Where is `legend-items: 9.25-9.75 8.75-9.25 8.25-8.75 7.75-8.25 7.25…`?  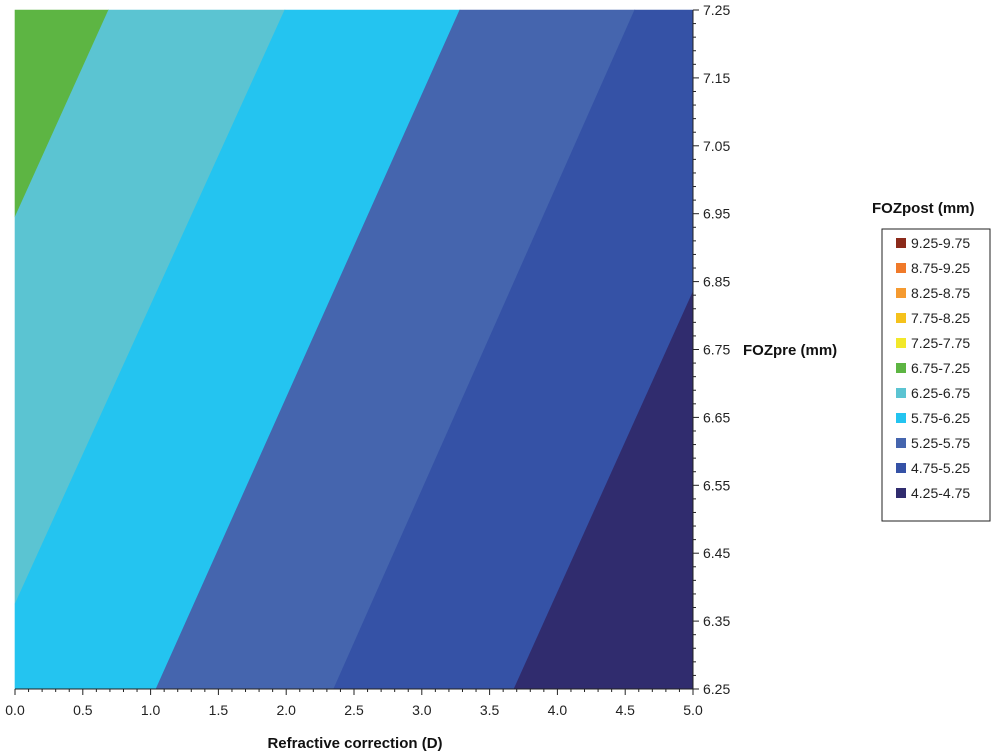 legend-items: 9.25-9.75 8.75-9.25 8.25-8.75 7.75-8.25 7.25… is located at coordinates (933, 368).